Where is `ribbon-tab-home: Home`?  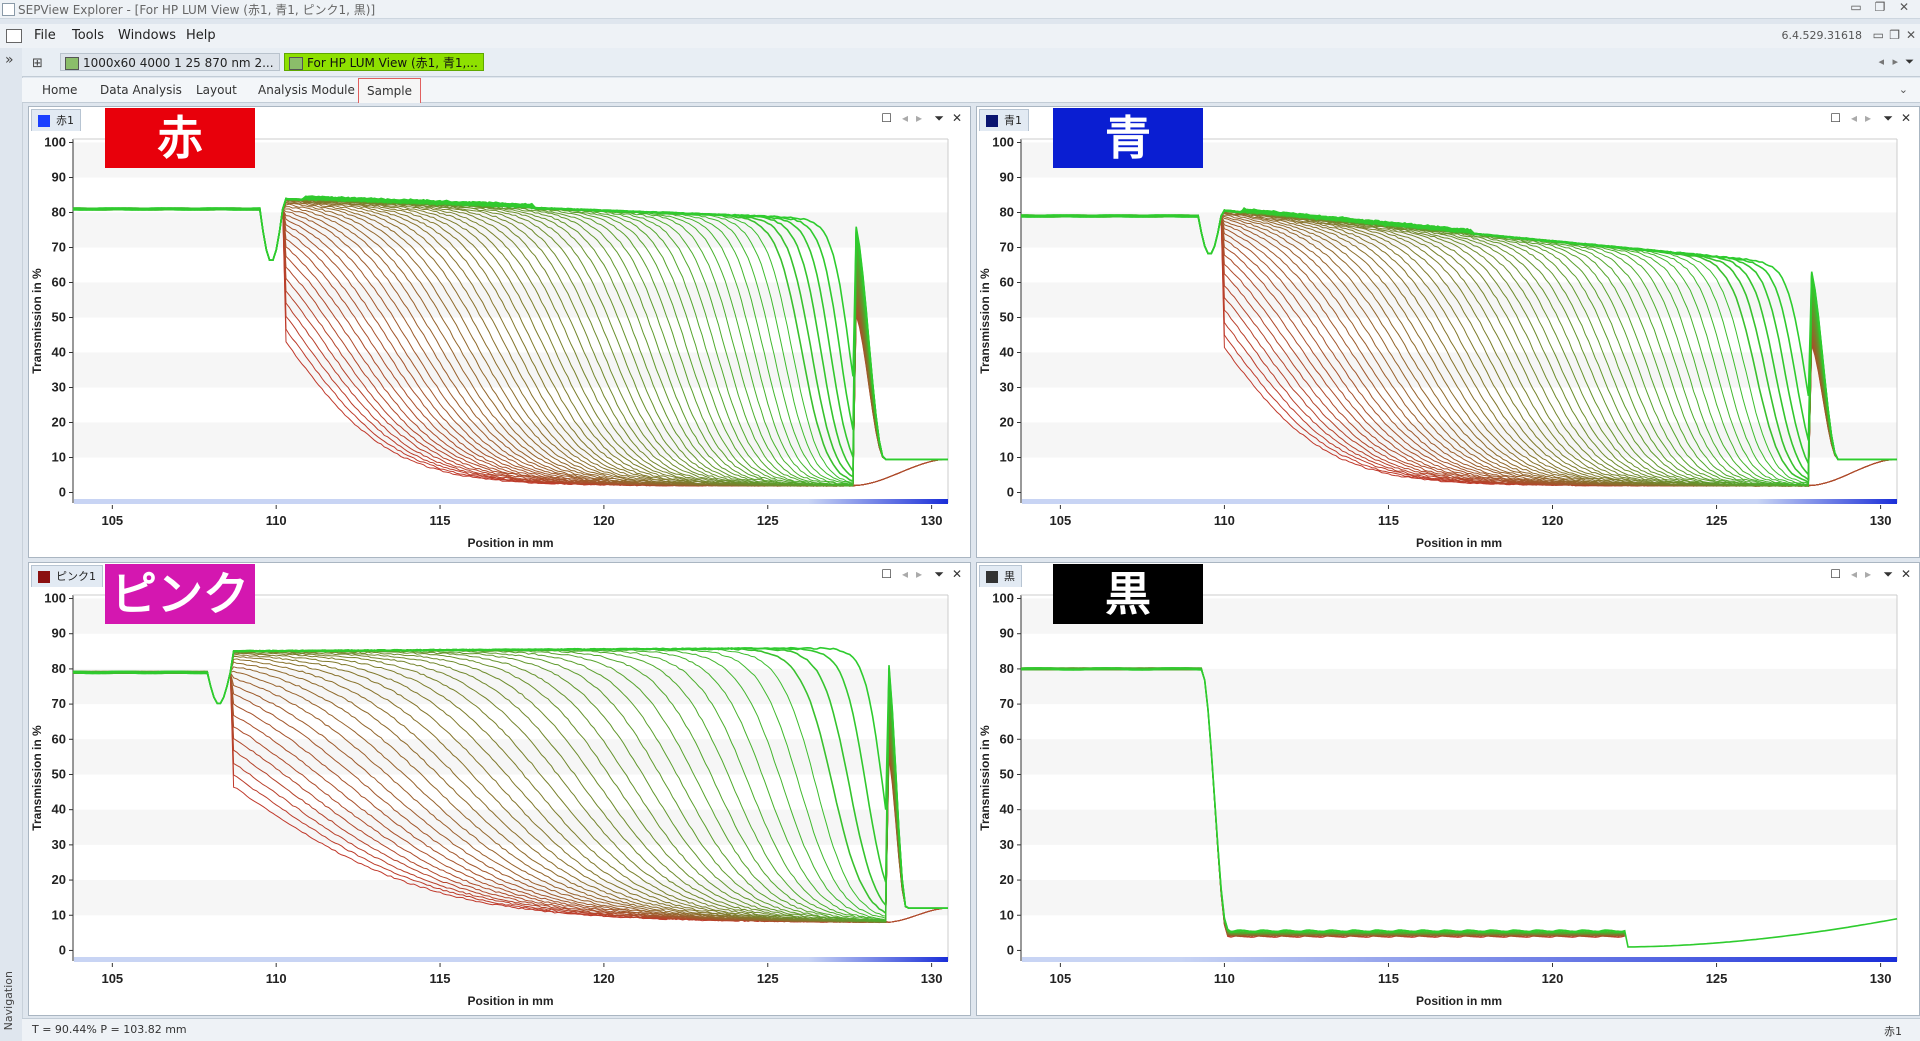
ribbon-tab-home: Home is located at coordinates (60, 90).